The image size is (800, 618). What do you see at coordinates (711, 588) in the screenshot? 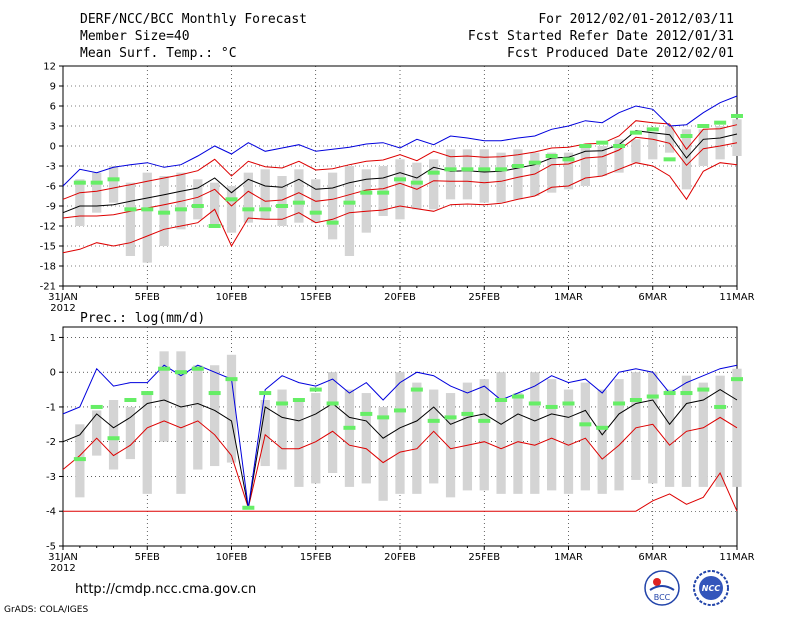
I see `ncc-logo: NCC` at bounding box center [711, 588].